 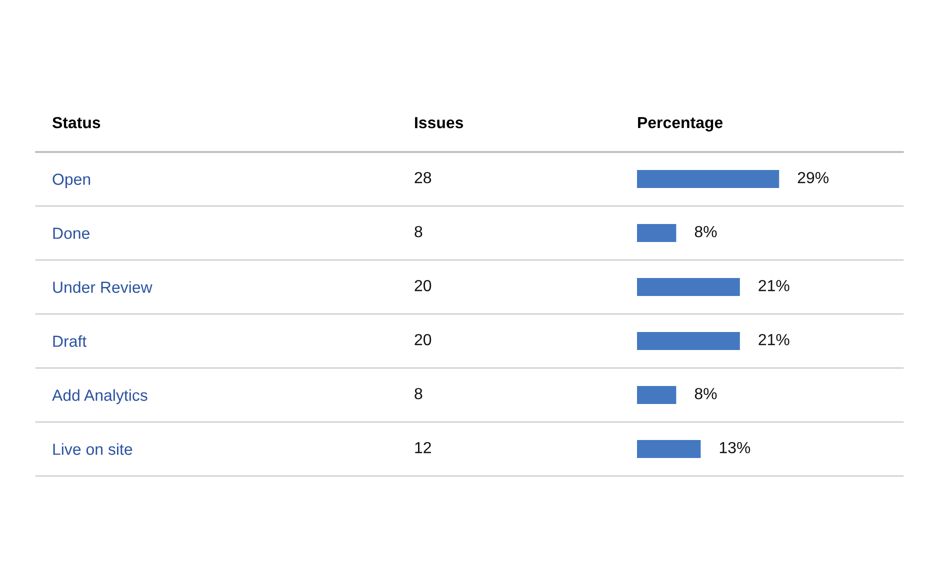 I want to click on y-tick-label: Done, so click(x=71, y=233).